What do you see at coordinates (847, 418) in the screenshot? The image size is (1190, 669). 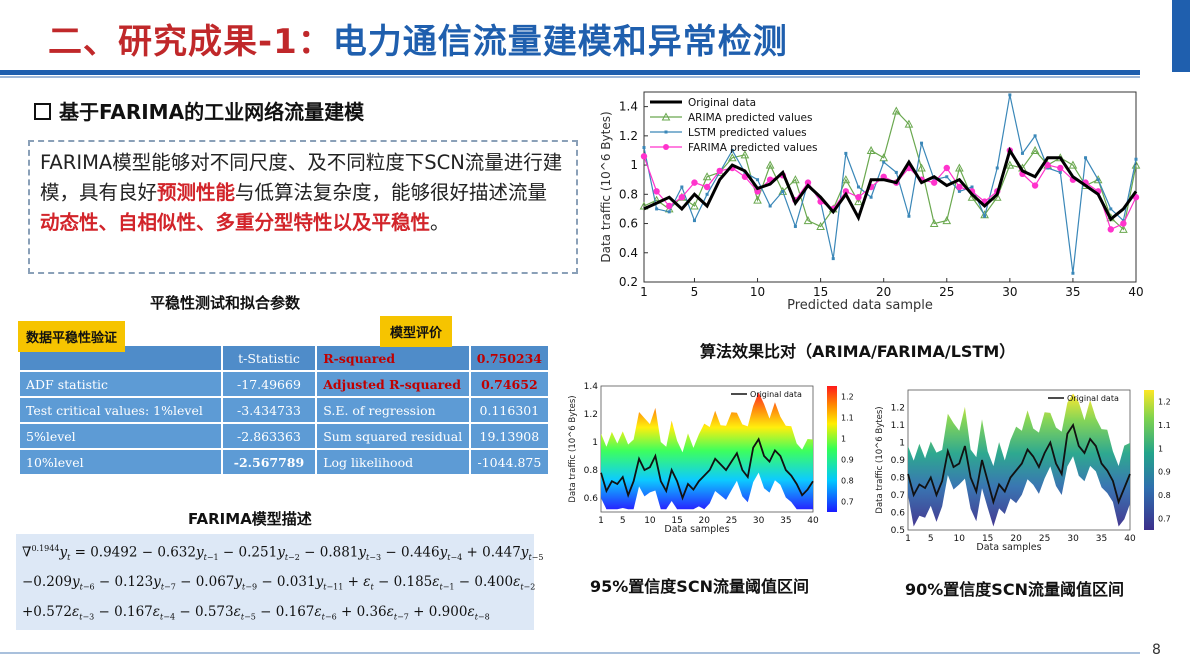 I see `colorbar-tick-label: 1.1` at bounding box center [847, 418].